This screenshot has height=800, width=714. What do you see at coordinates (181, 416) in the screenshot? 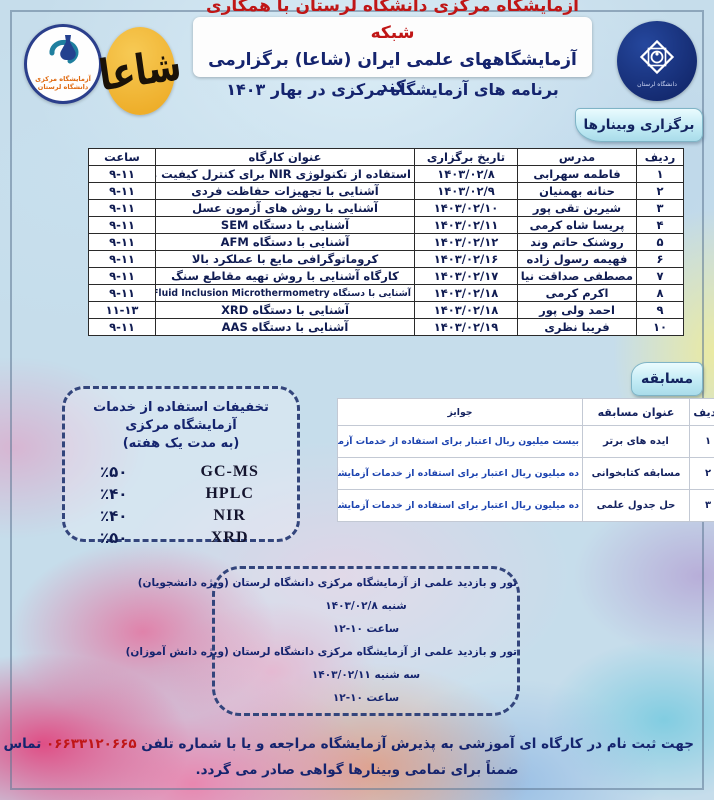
I see `discounts-title-line1: تخفیفات استفاده از خدمات آزمایشگاه مرکزی` at bounding box center [181, 416].